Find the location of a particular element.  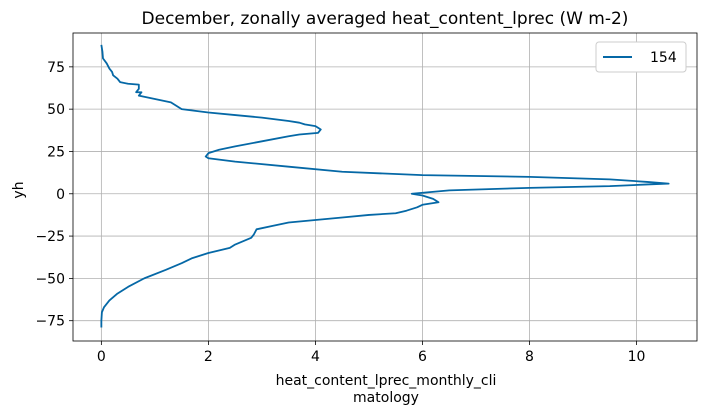

x-tick-label: 6 is located at coordinates (422, 357).